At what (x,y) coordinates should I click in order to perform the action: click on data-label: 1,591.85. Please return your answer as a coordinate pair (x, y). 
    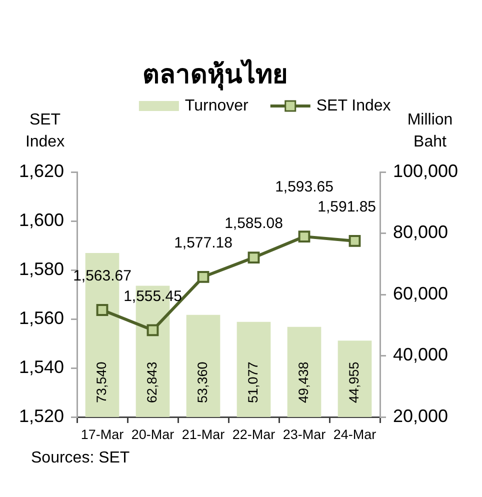
    Looking at the image, I should click on (347, 207).